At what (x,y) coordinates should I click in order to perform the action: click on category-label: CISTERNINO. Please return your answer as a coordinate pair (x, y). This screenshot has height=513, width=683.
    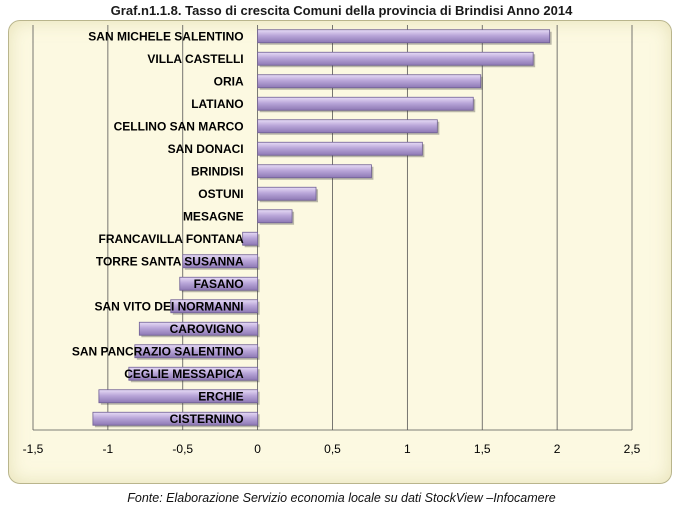
    Looking at the image, I should click on (207, 419).